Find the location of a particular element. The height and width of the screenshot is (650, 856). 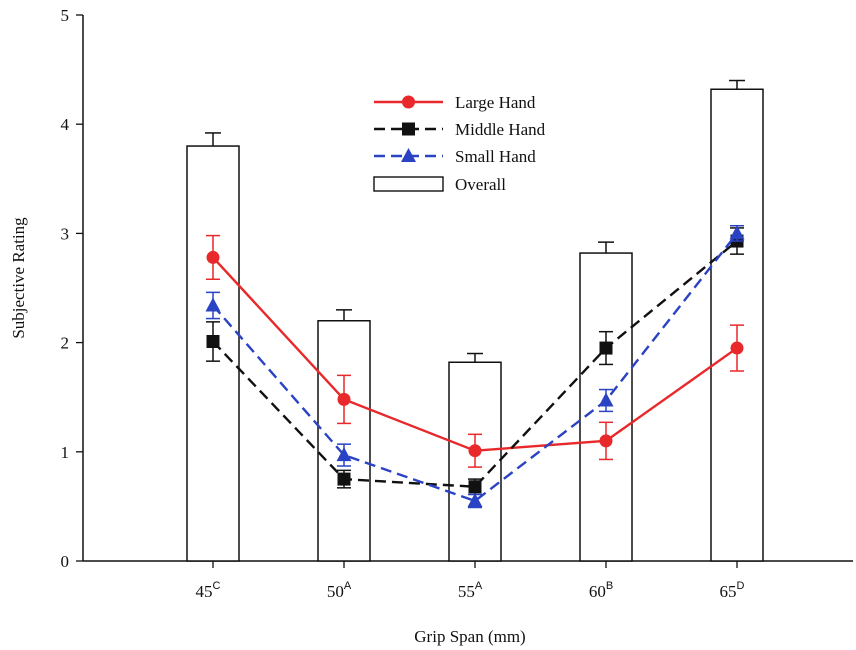

legend-label-overall: Overall is located at coordinates (480, 184).